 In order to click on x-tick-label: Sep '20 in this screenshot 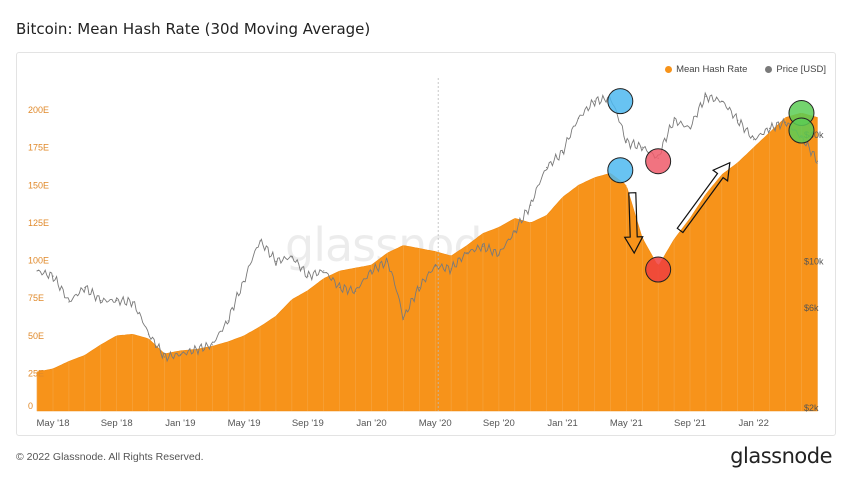, I will do `click(499, 423)`.